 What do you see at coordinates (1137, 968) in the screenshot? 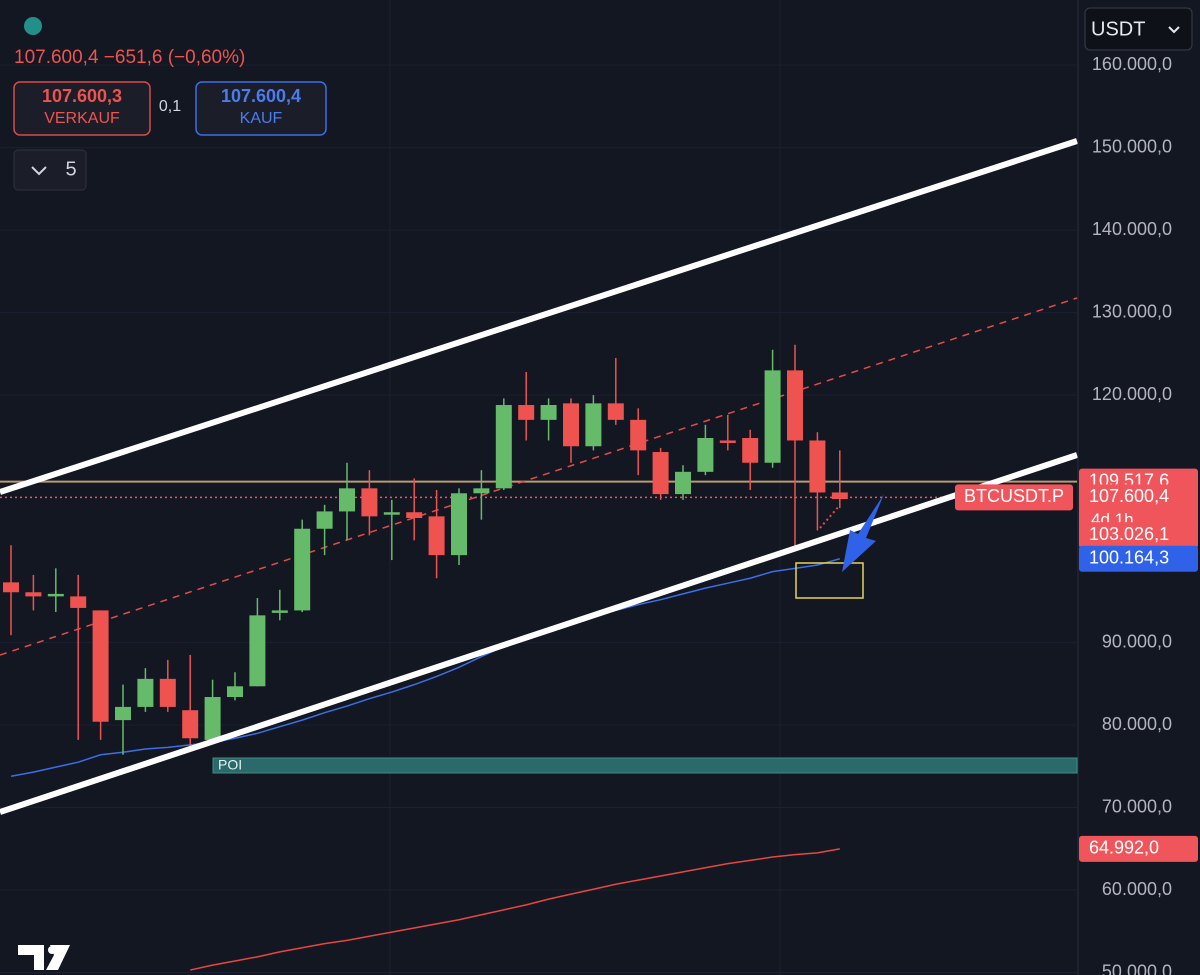
I see `y-tick-label: 50.000,0` at bounding box center [1137, 968].